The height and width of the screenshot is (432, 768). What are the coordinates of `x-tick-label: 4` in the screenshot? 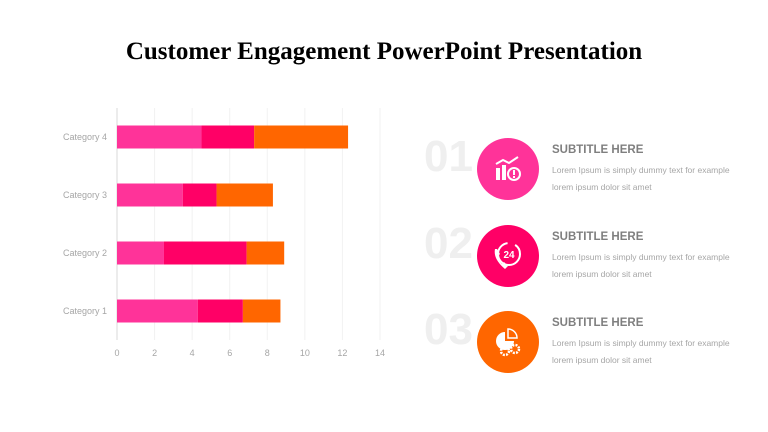 It's located at (192, 353).